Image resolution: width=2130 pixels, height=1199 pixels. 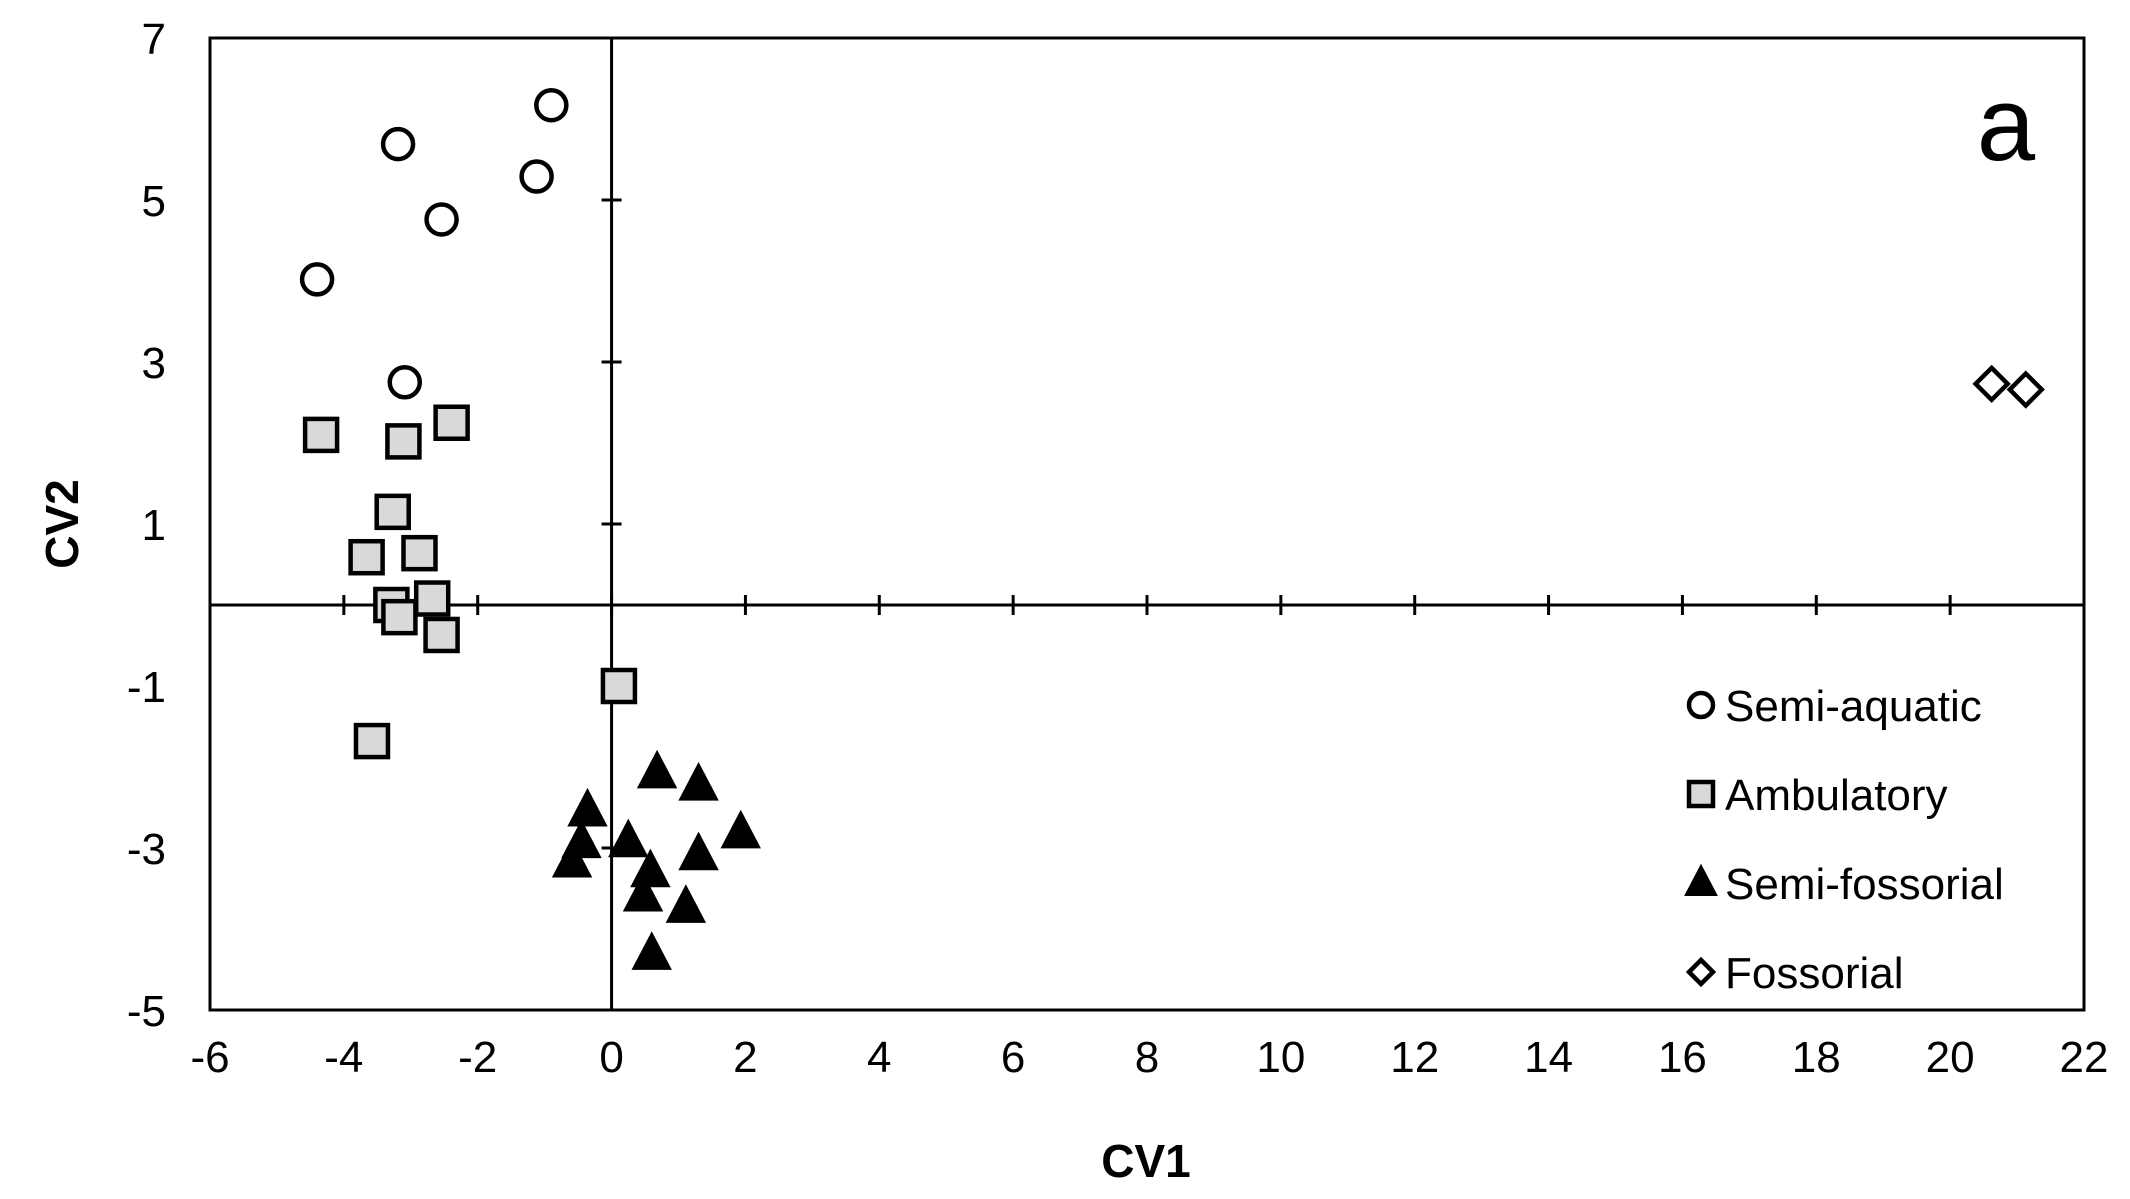 I want to click on x-tick-label: 12, so click(x=1414, y=1057).